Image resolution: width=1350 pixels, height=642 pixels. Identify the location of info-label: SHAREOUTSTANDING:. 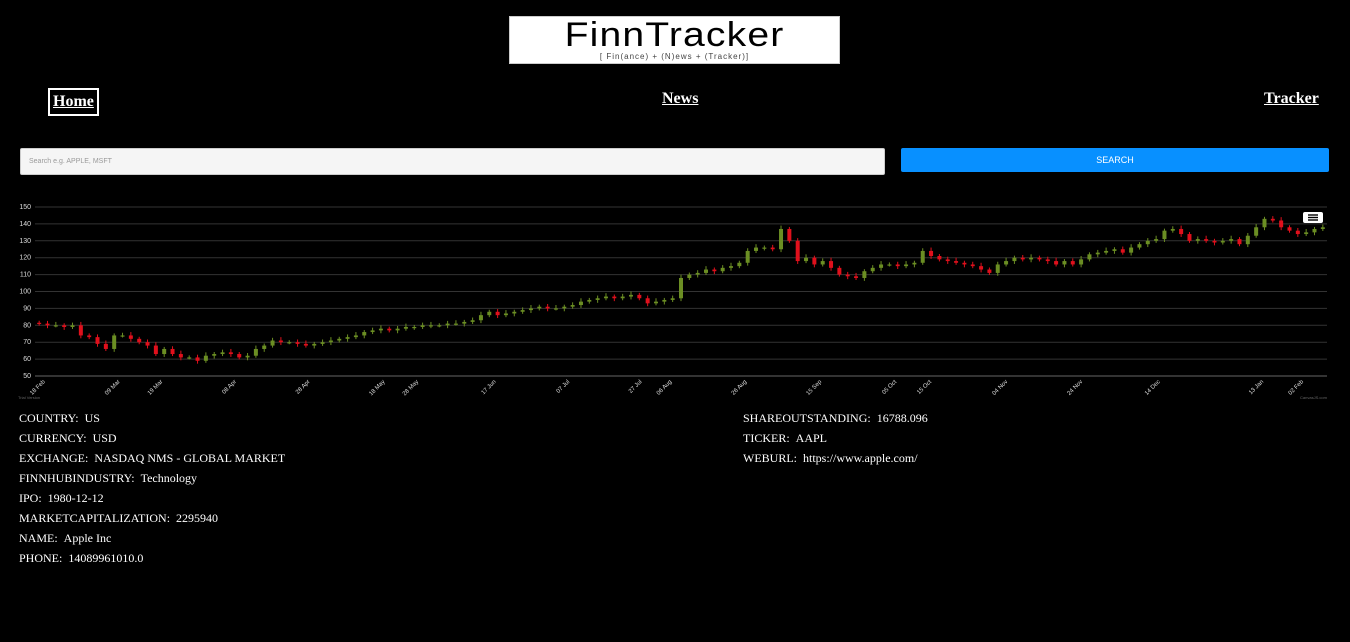
(807, 418).